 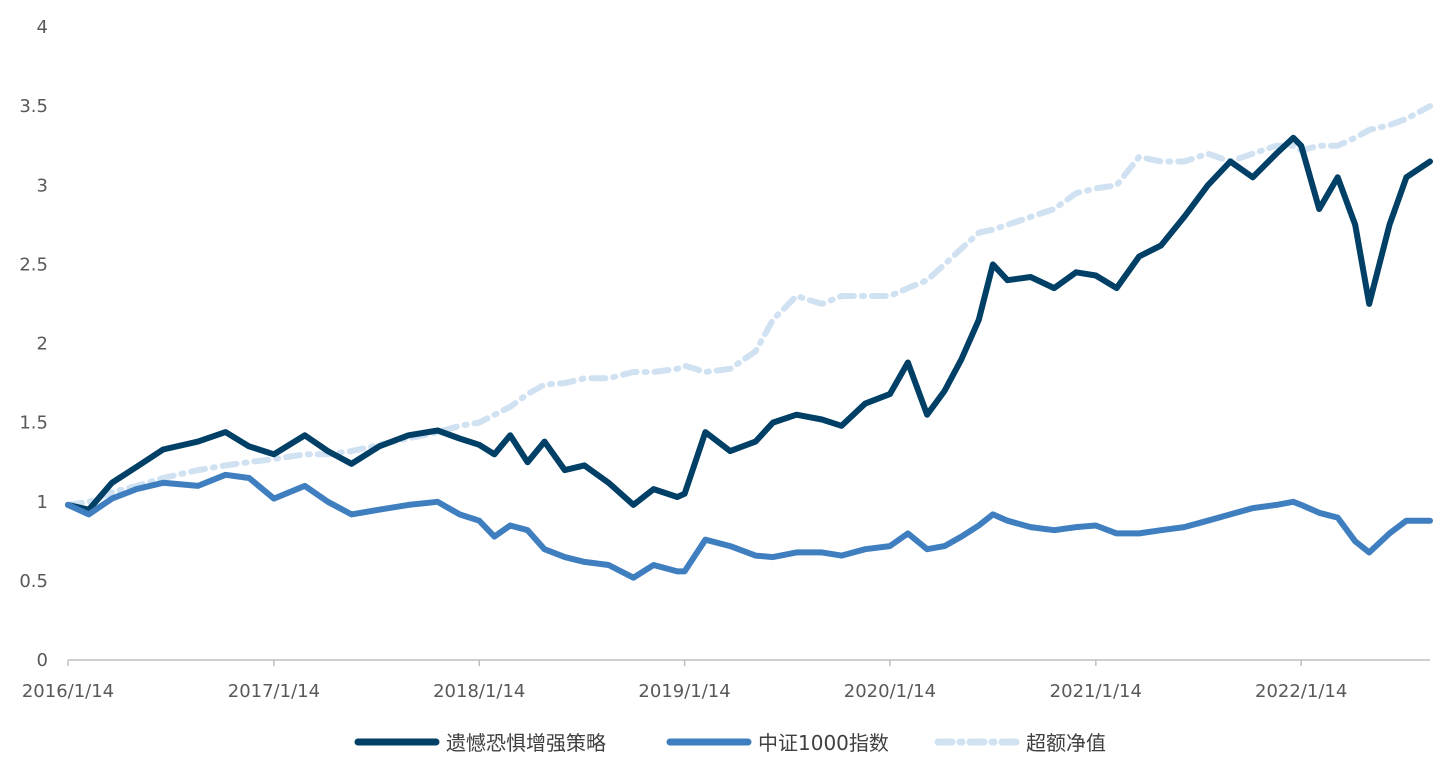 What do you see at coordinates (68, 691) in the screenshot?
I see `x-tick-label: 2016/1/14` at bounding box center [68, 691].